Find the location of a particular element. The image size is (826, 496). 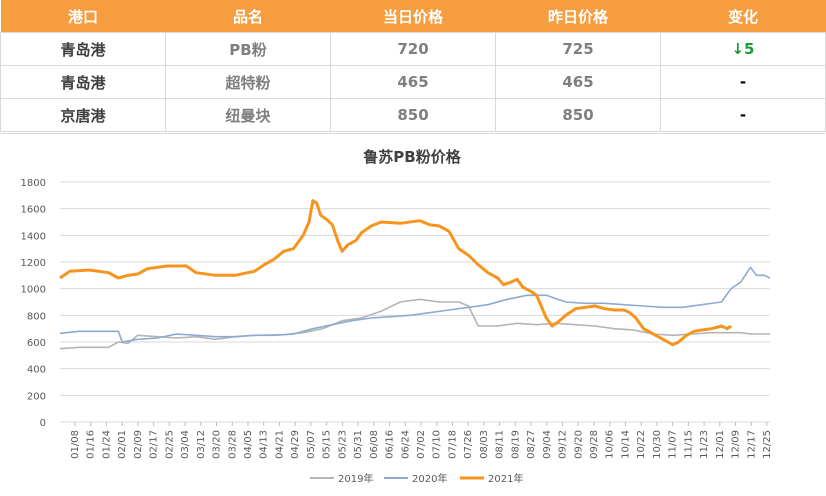

x-tick-label: 12/17 is located at coordinates (751, 444).